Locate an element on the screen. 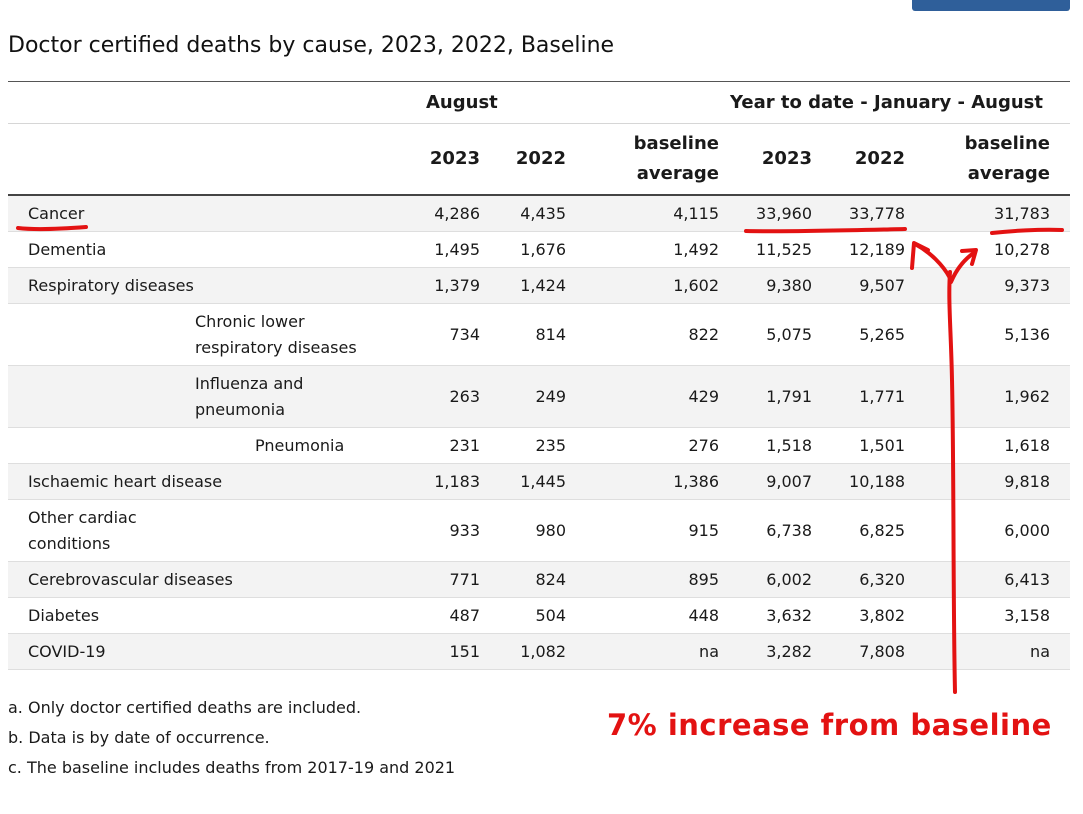 This screenshot has height=814, width=1083. cell-value: 4,115 is located at coordinates (648, 213).